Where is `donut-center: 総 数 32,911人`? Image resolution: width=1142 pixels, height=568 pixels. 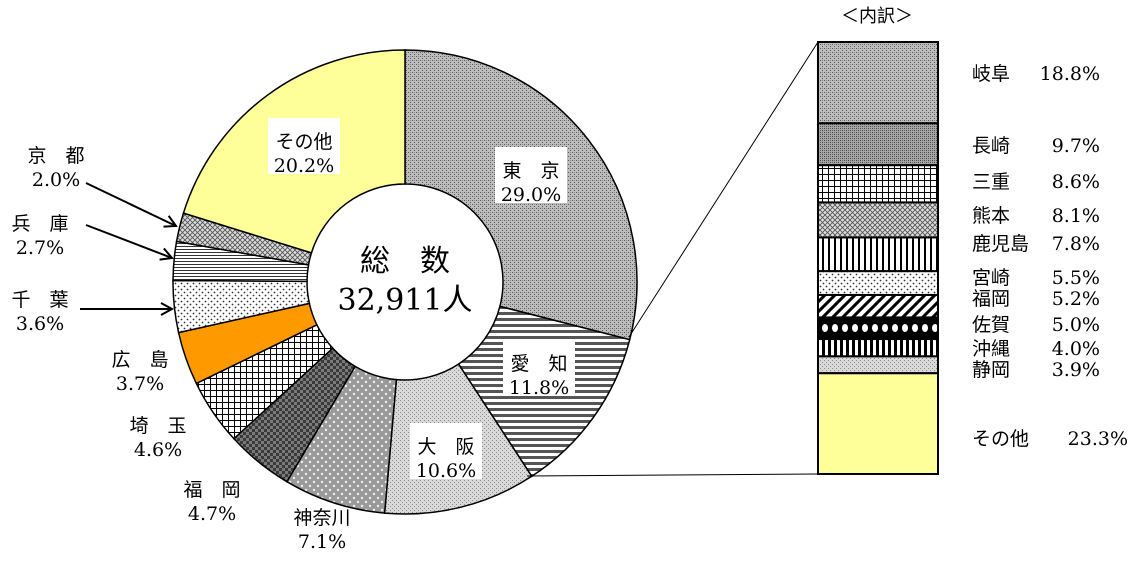 donut-center: 総 数 32,911人 is located at coordinates (405, 281).